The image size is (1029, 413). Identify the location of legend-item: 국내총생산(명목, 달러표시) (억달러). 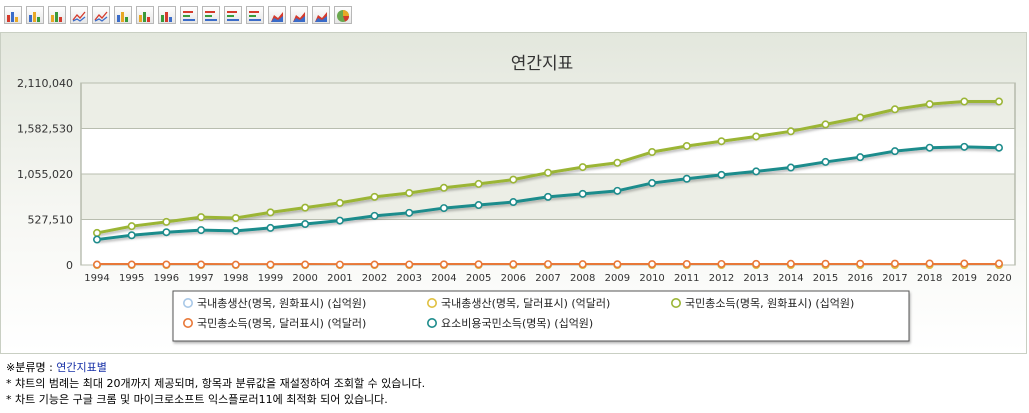
(518, 303).